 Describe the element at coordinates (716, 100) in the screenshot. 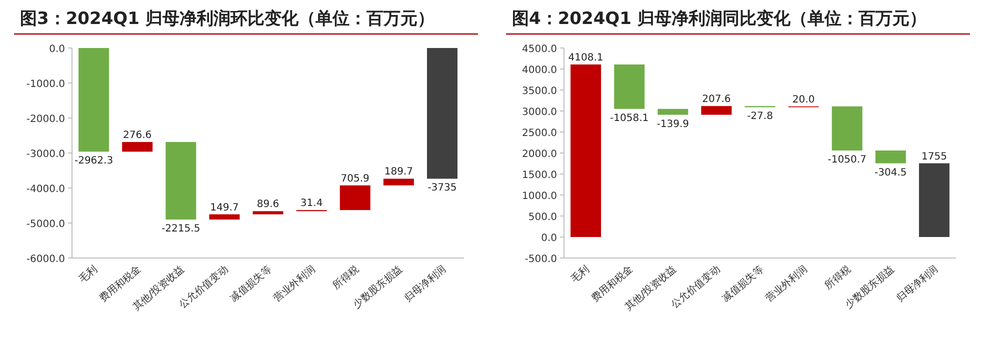

I see `data-label: 207.6` at that location.